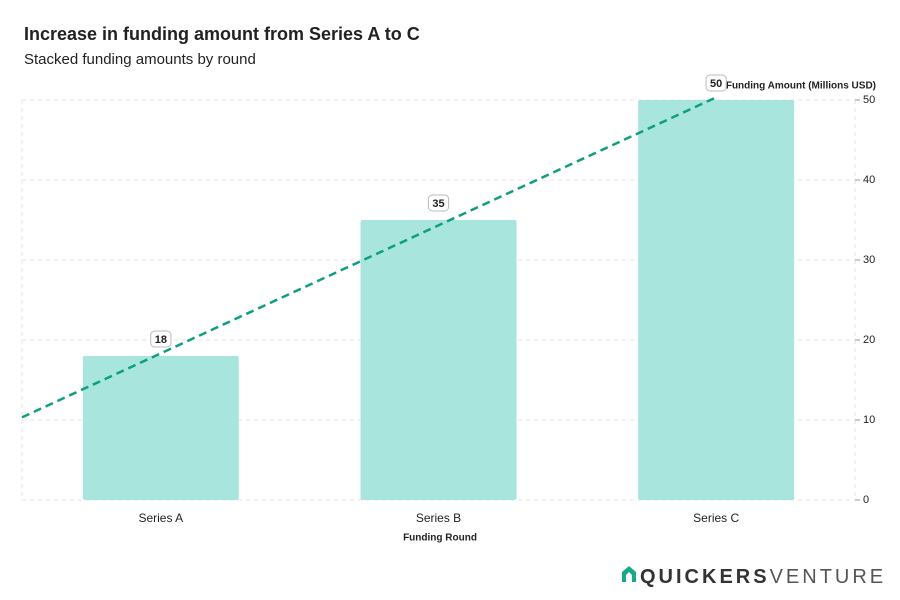  What do you see at coordinates (869, 340) in the screenshot?
I see `y-tick-label: 20` at bounding box center [869, 340].